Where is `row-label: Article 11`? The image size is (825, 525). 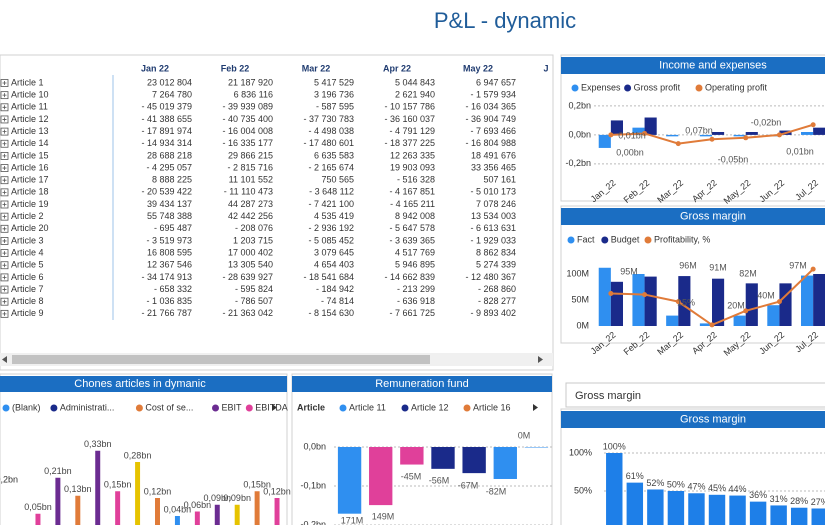 row-label: Article 11 is located at coordinates (29, 107).